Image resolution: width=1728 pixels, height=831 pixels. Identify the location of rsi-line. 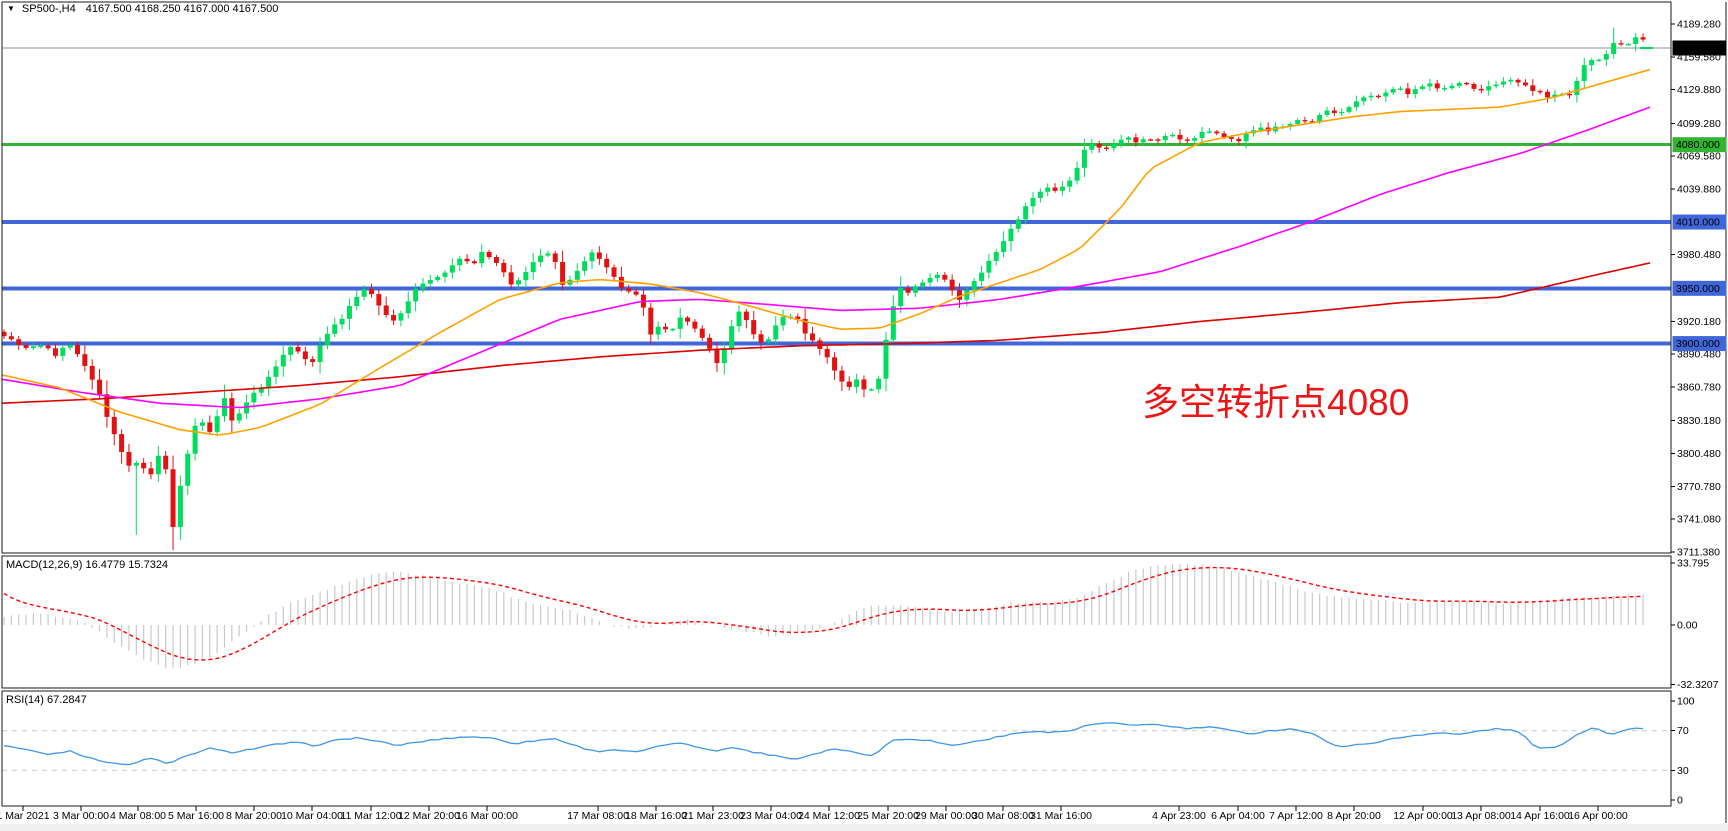
(823, 744).